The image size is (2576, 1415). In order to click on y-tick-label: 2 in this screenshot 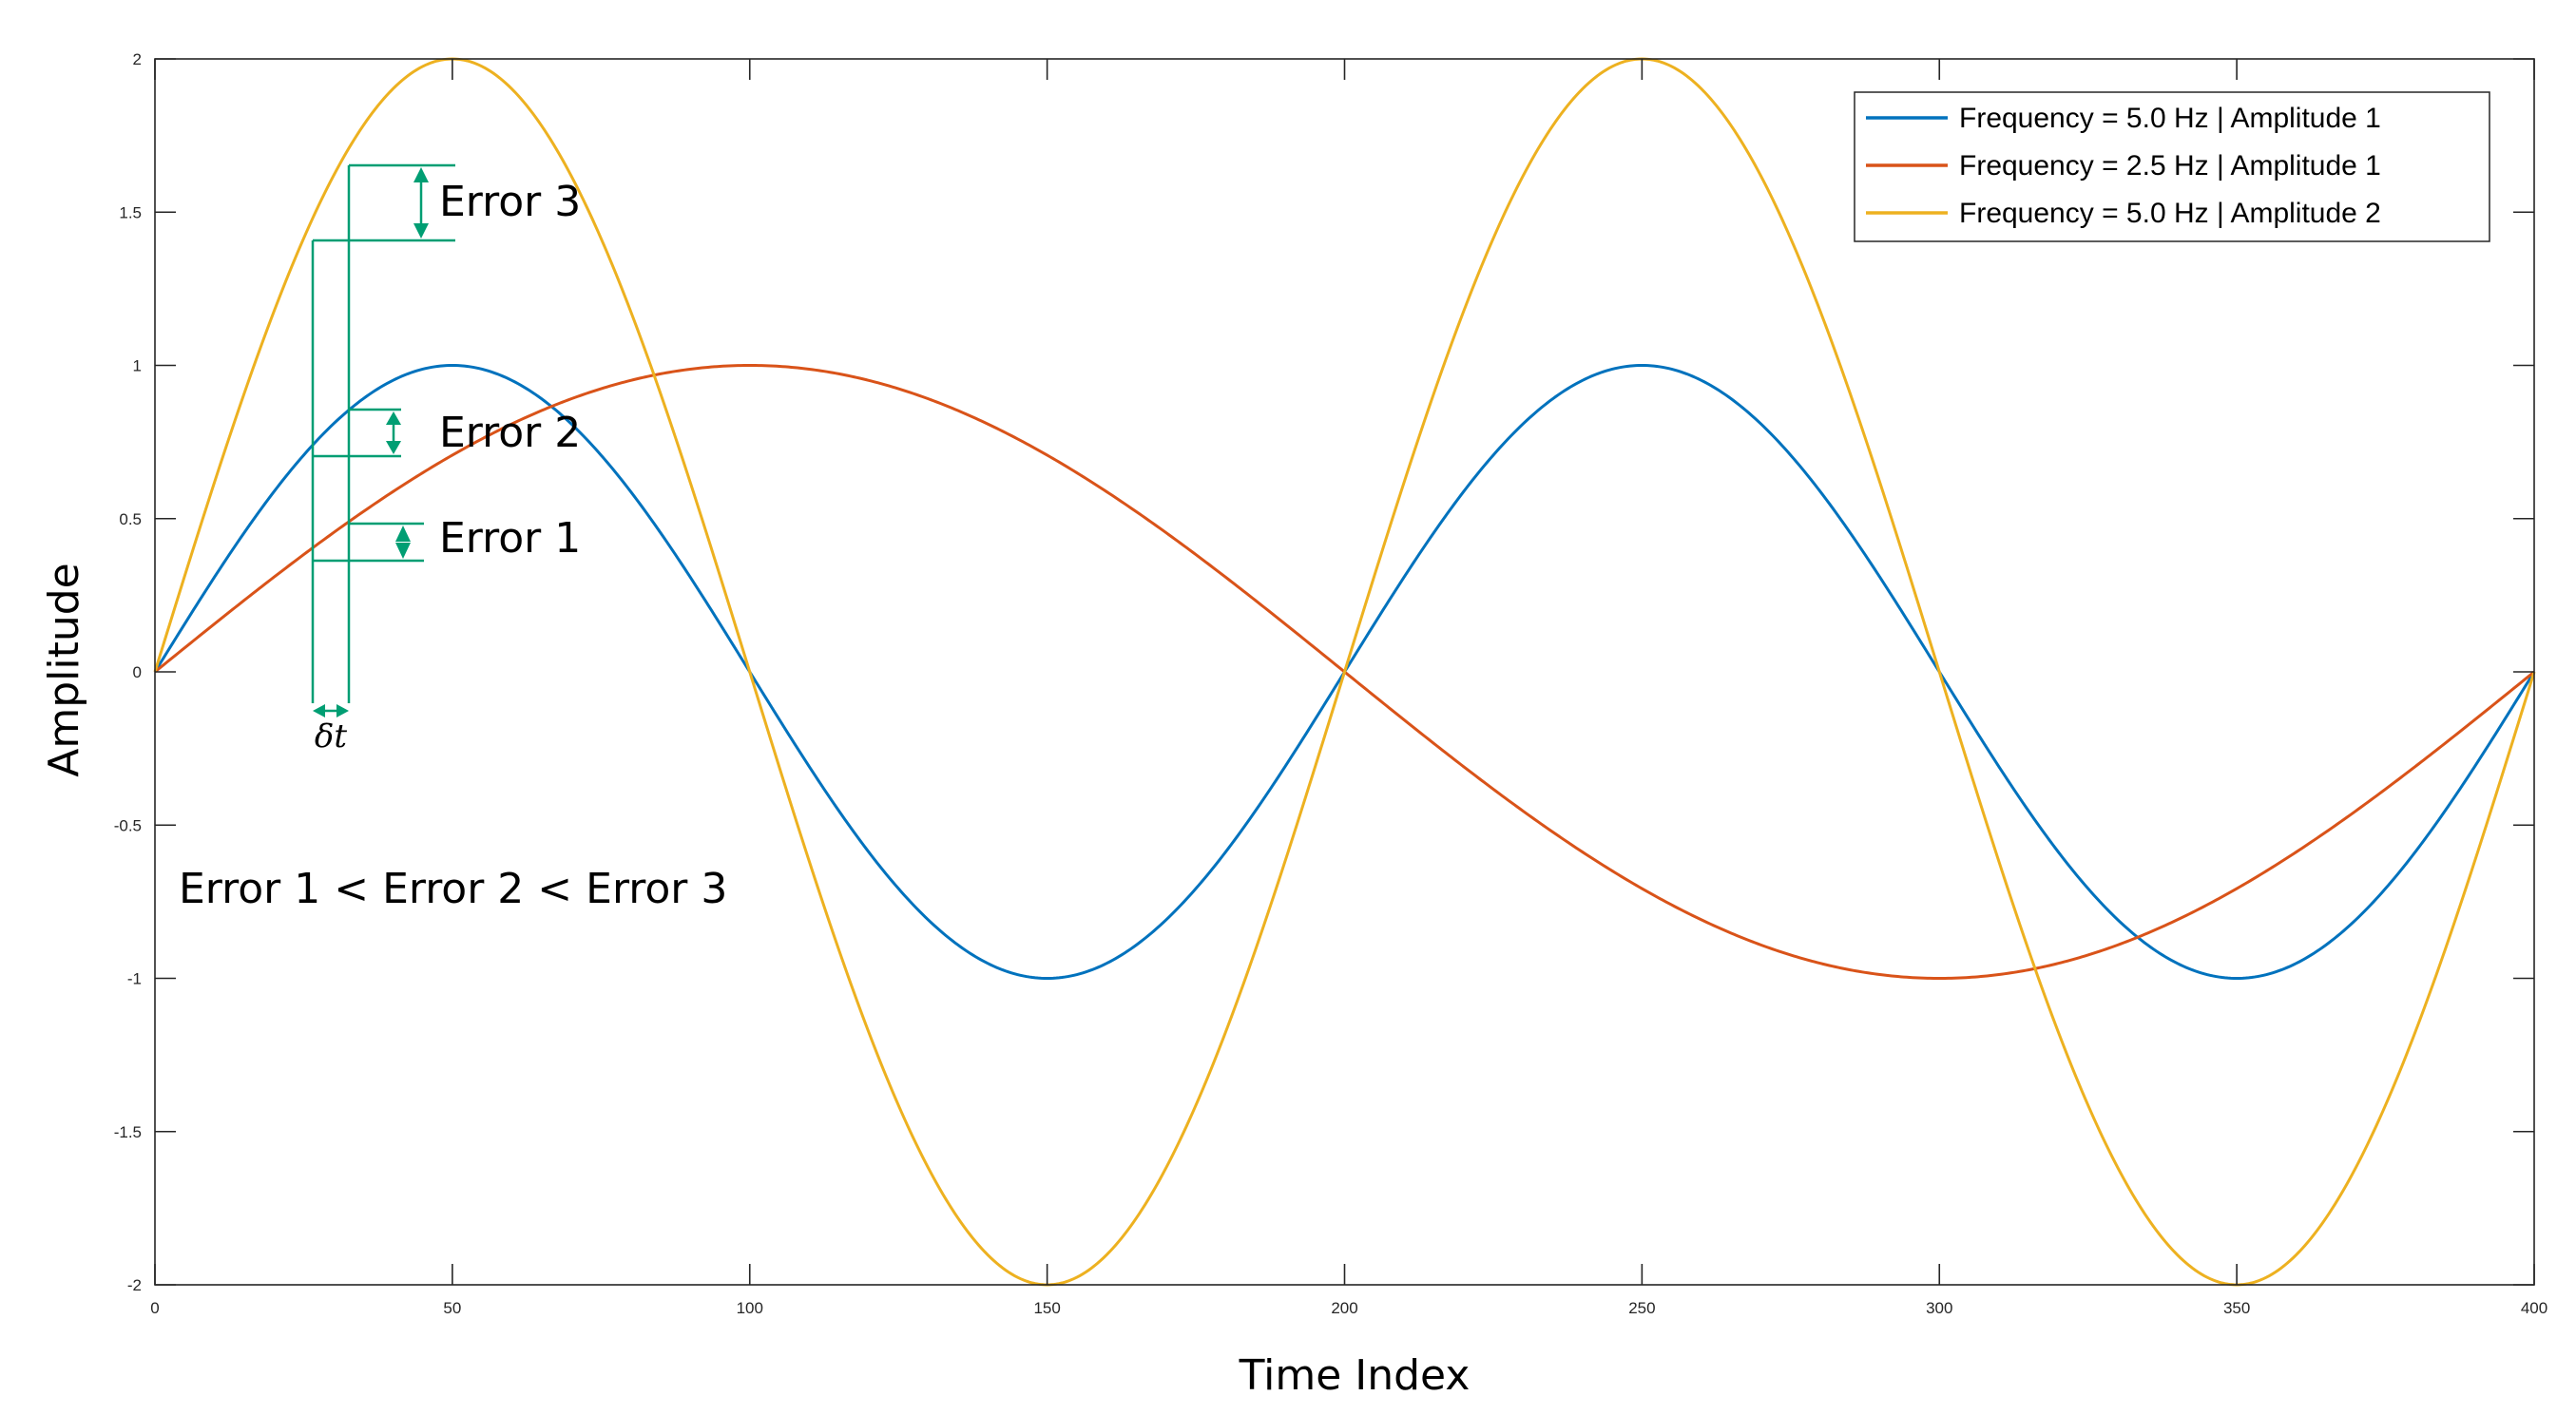, I will do `click(137, 59)`.